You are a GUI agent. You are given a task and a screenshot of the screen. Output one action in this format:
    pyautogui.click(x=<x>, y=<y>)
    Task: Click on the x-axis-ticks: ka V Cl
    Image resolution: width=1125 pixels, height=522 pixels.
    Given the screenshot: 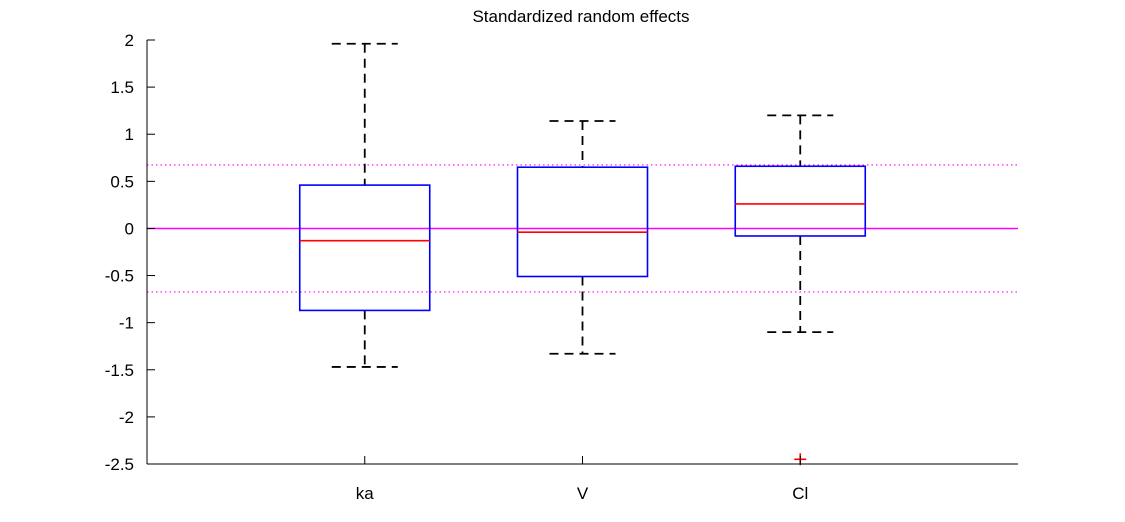 What is the action you would take?
    pyautogui.click(x=582, y=479)
    